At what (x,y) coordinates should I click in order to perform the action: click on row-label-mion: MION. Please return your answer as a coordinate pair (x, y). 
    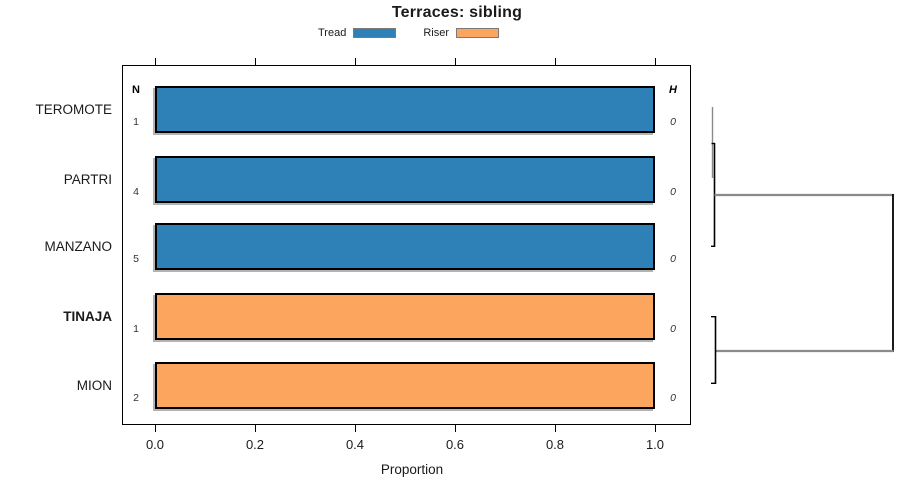
    Looking at the image, I should click on (94, 385).